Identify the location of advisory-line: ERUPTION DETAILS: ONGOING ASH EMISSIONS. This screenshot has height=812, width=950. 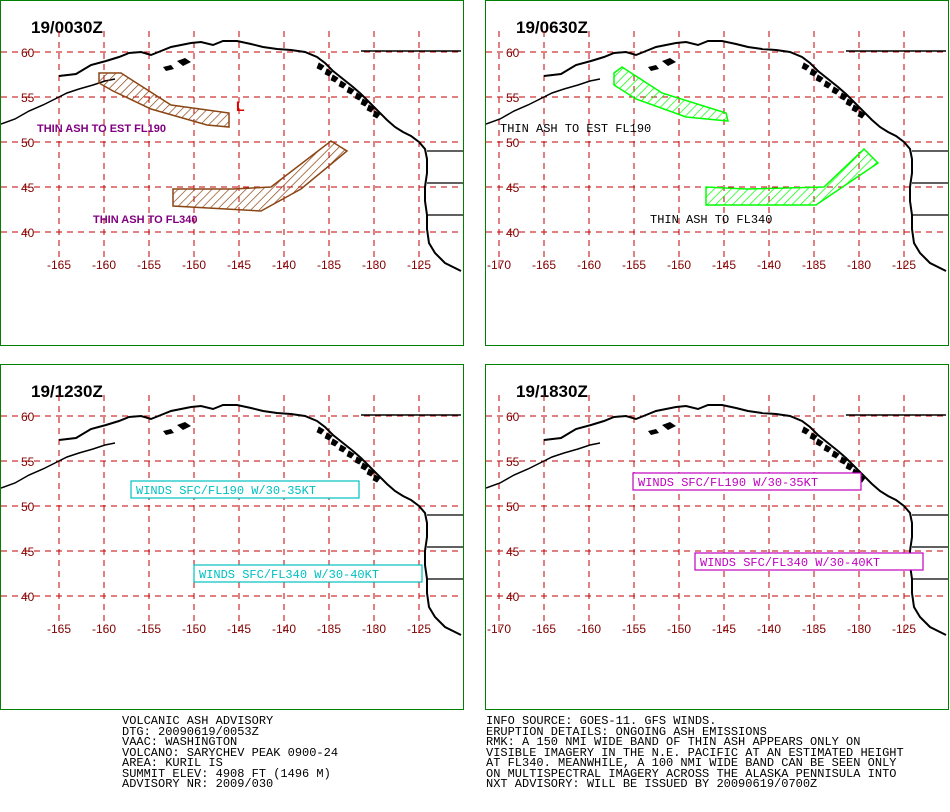
(626, 731).